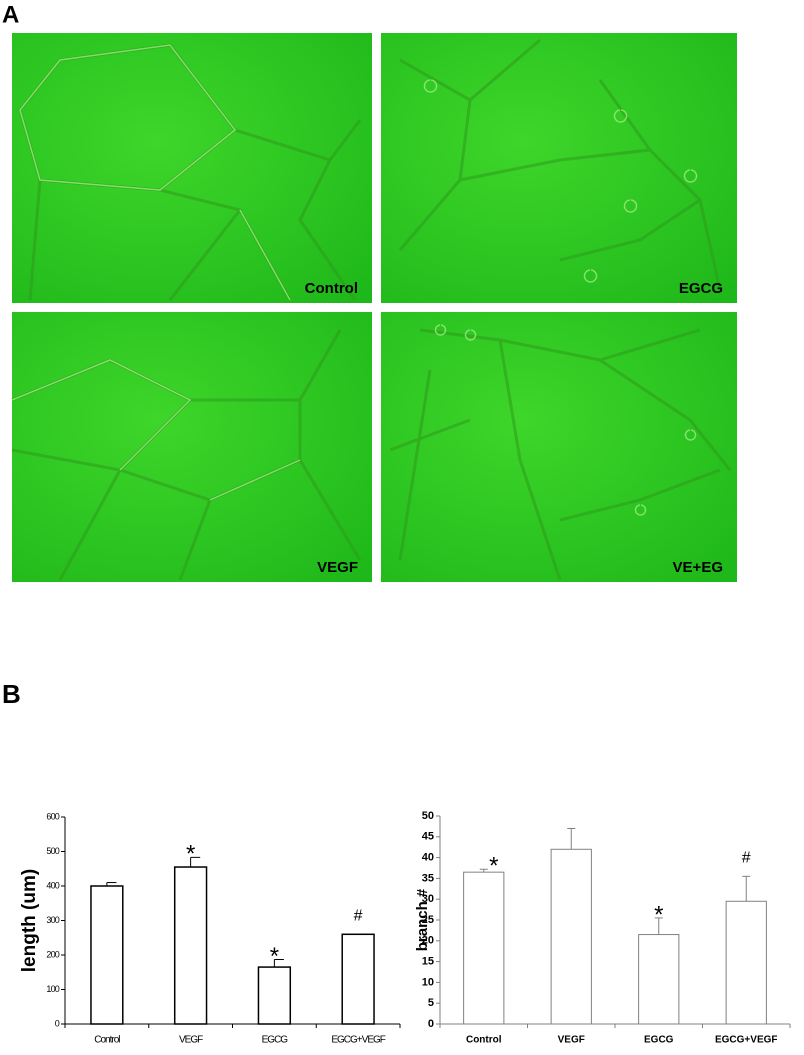 The image size is (804, 1055). What do you see at coordinates (52, 851) in the screenshot?
I see `y-tick-label: 500` at bounding box center [52, 851].